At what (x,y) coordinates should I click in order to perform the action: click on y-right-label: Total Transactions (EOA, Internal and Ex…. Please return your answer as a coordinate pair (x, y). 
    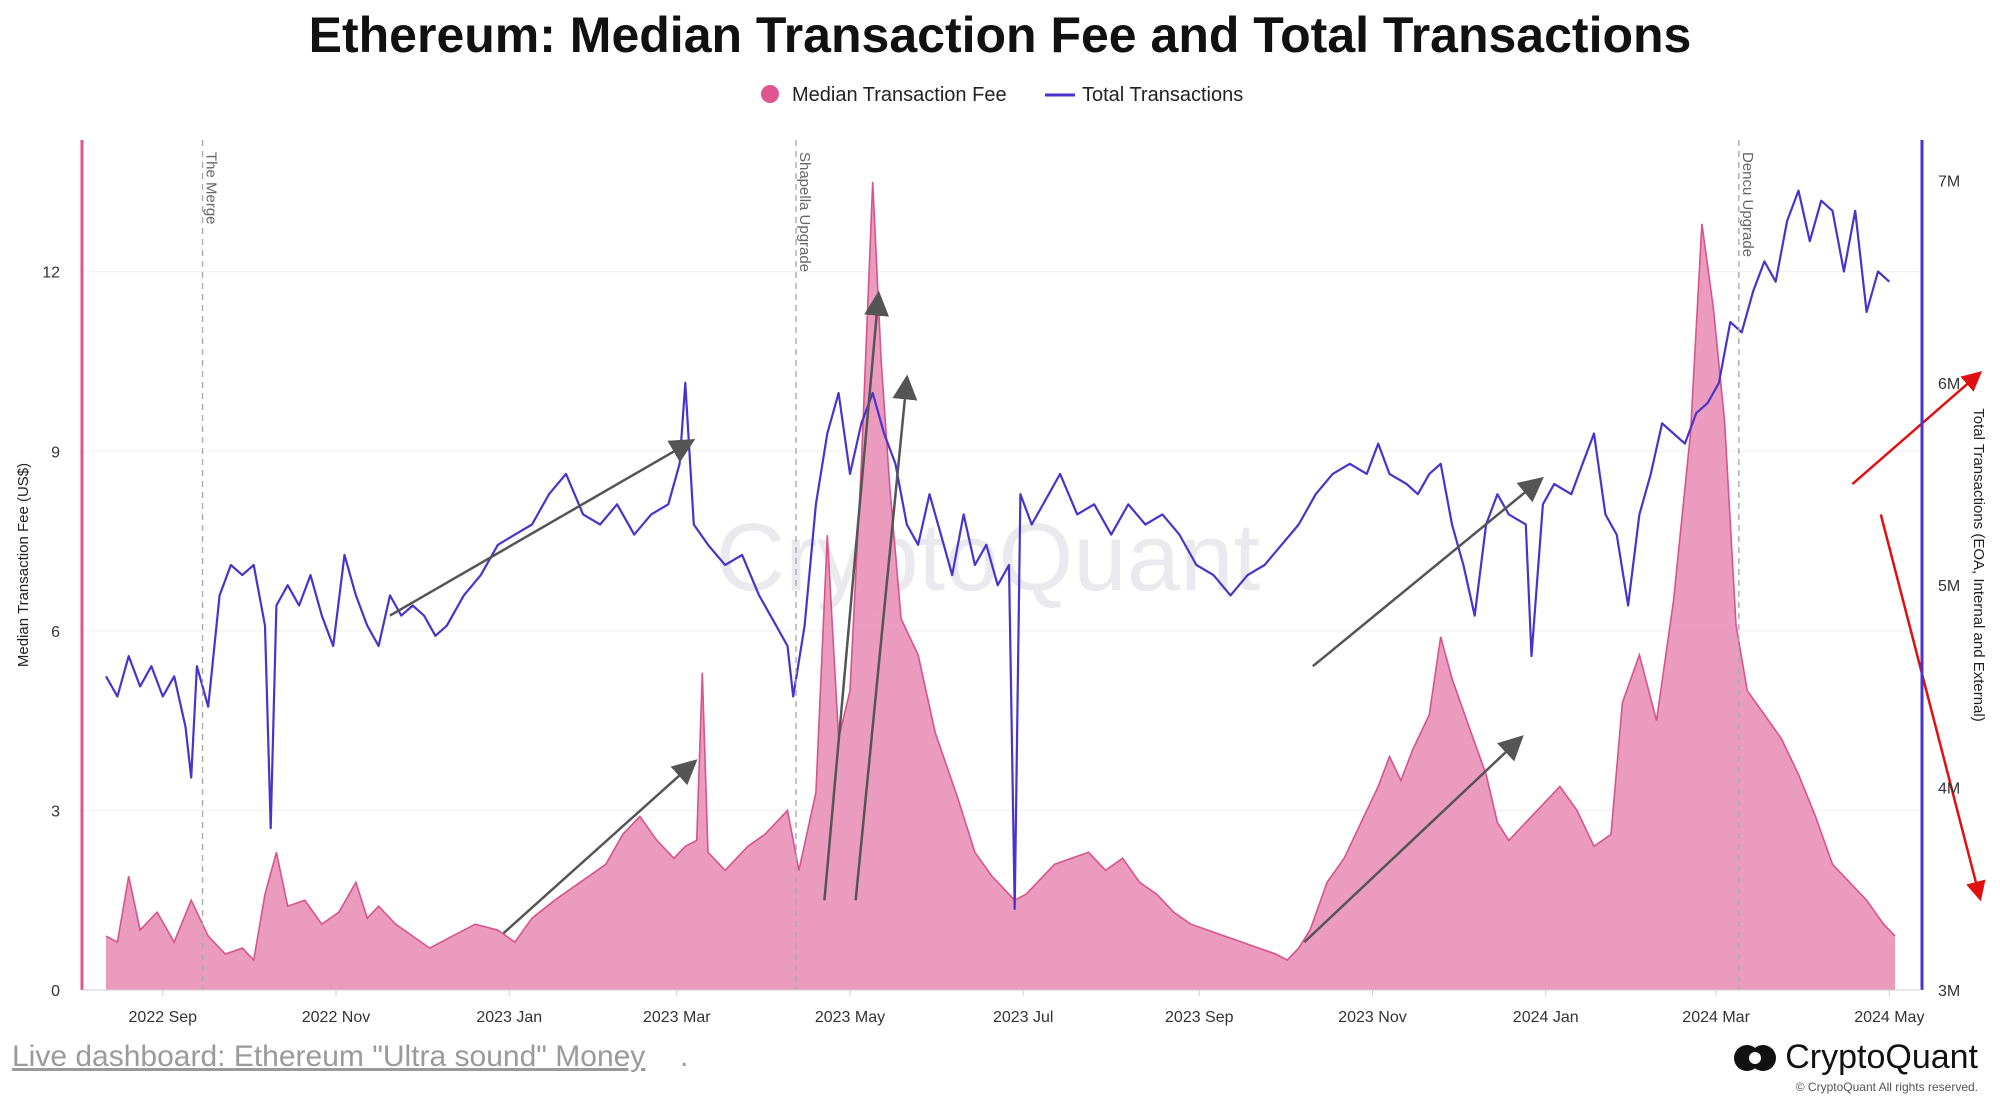
    Looking at the image, I should click on (1978, 564).